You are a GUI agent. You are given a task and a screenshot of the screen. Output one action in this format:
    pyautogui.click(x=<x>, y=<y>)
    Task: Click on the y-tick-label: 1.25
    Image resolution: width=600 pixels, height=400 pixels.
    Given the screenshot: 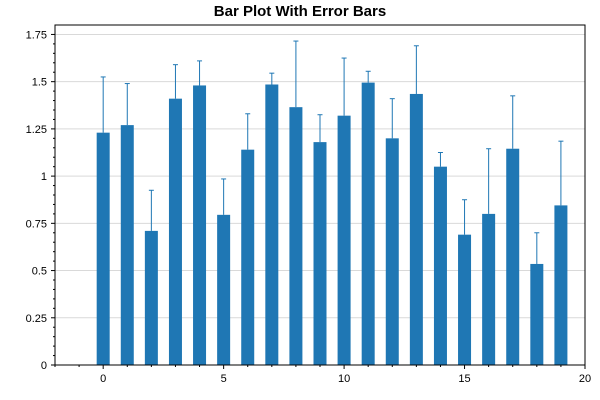 What is the action you would take?
    pyautogui.click(x=36, y=130)
    